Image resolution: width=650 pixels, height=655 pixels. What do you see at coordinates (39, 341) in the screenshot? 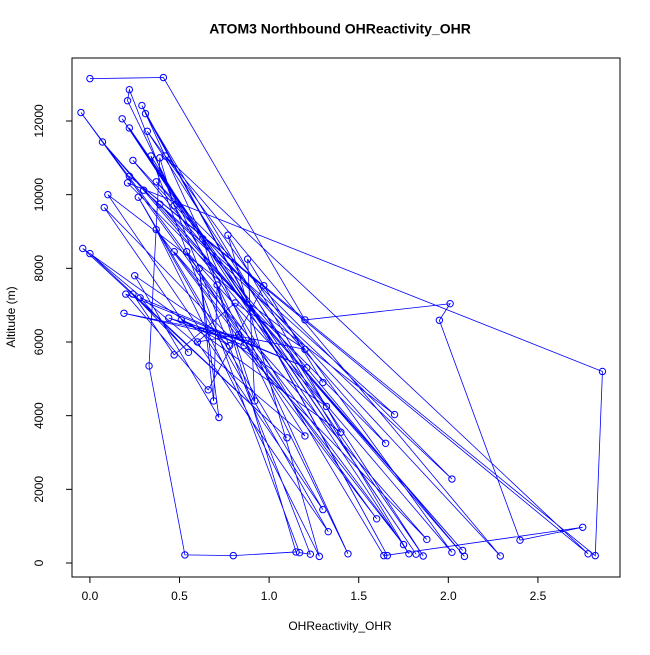
I see `y-tick-label: 6000` at bounding box center [39, 341].